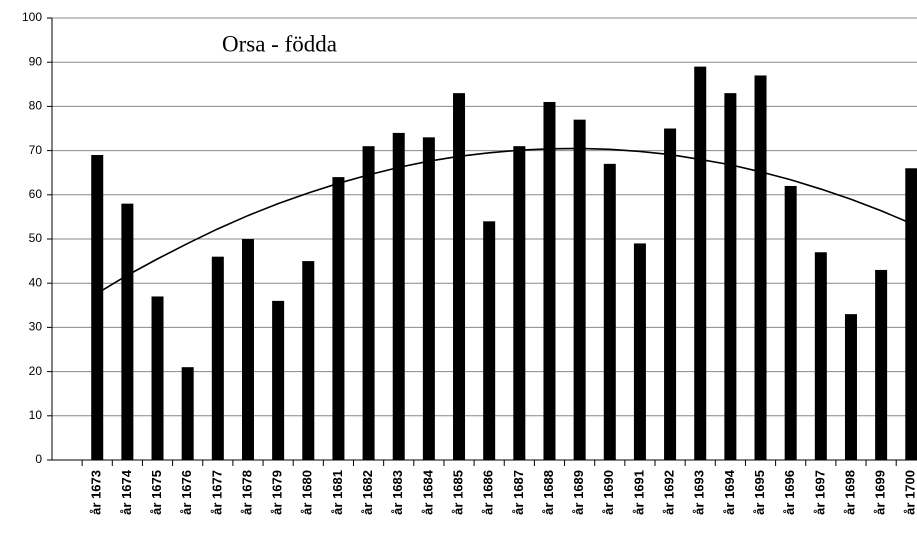 Image resolution: width=917 pixels, height=551 pixels. What do you see at coordinates (216, 492) in the screenshot?
I see `x-tick-label: år 1677` at bounding box center [216, 492].